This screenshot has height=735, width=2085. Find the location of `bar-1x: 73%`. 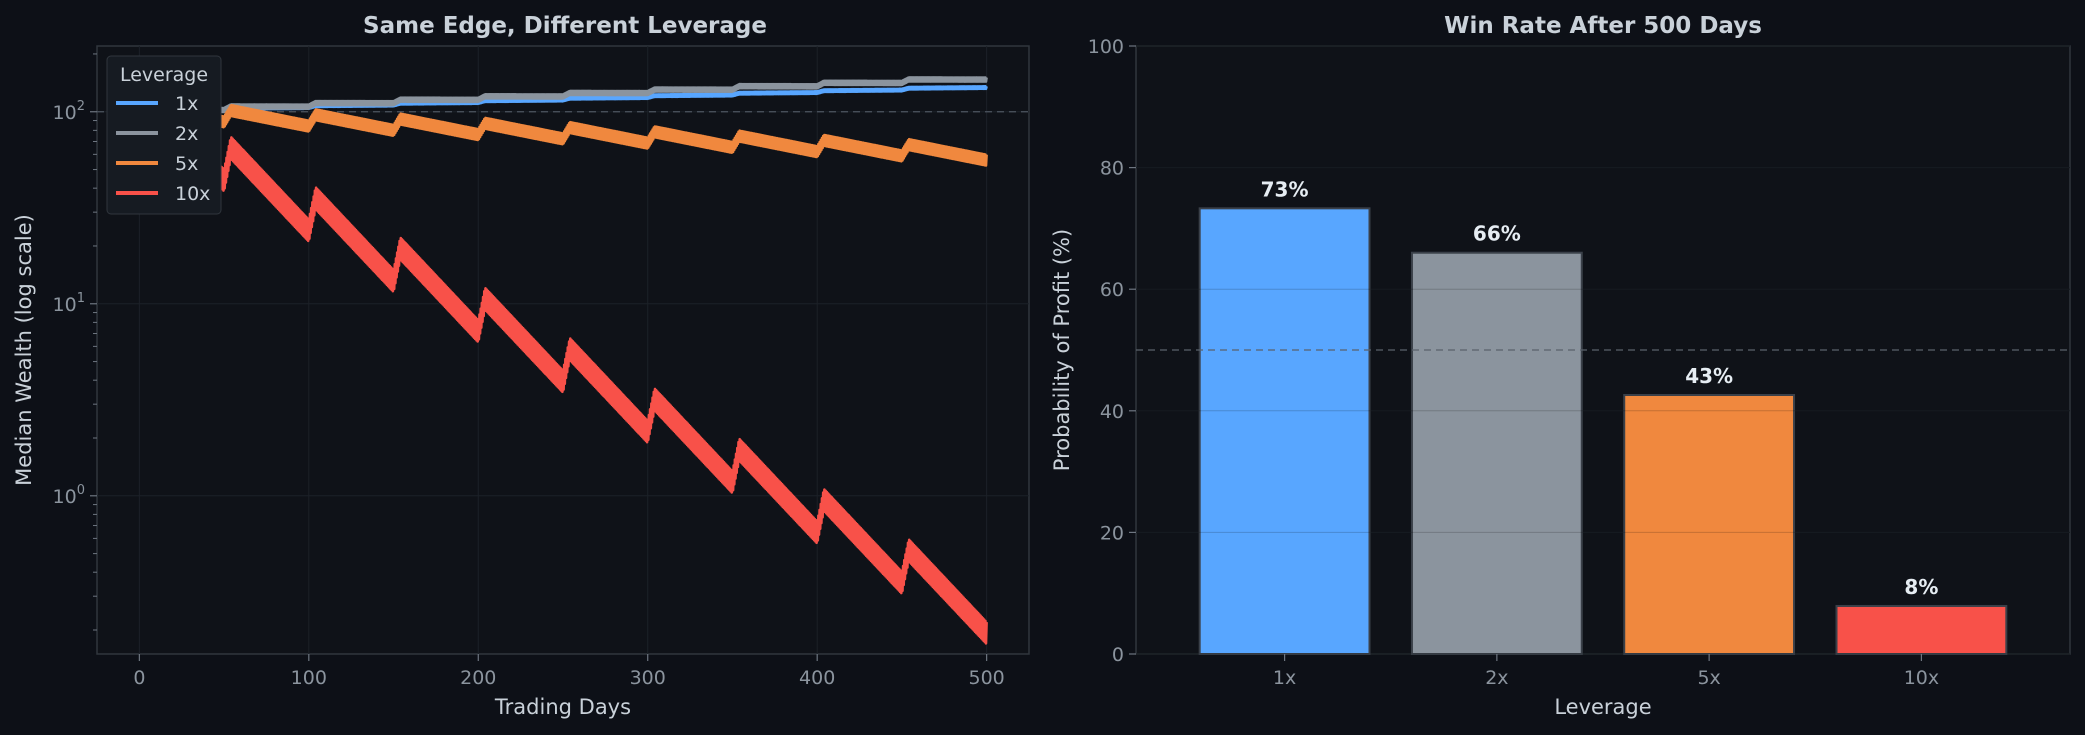

bar-1x: 73% is located at coordinates (1284, 416).